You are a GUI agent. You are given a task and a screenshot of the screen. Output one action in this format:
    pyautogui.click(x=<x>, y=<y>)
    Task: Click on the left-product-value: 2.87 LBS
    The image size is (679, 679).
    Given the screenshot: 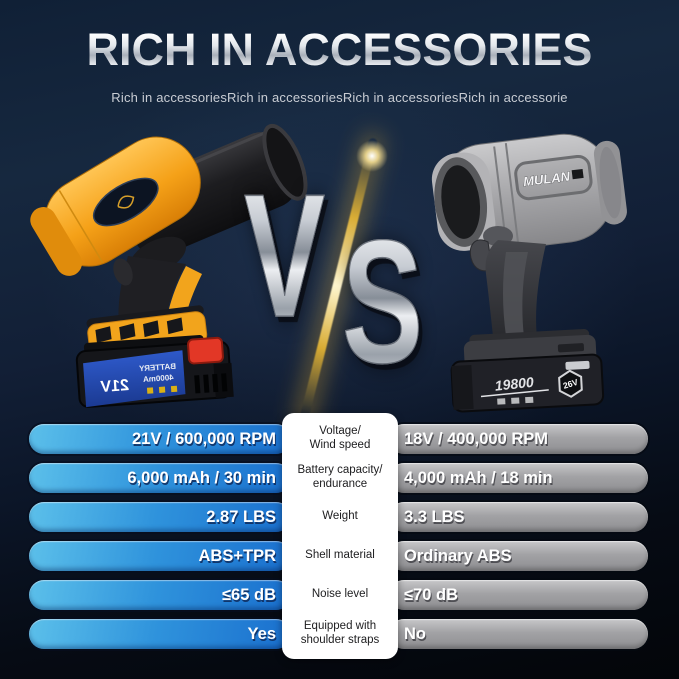 What is the action you would take?
    pyautogui.click(x=160, y=517)
    